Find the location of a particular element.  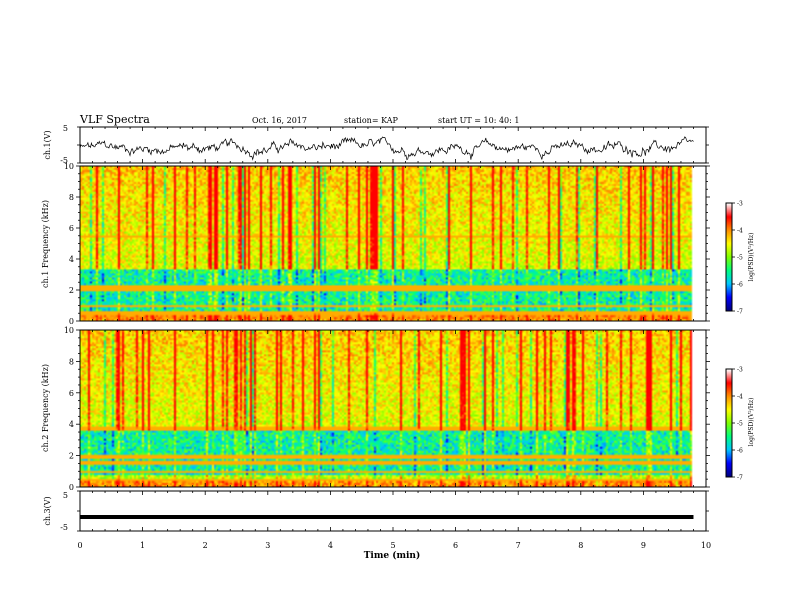

ch2-spectrogram-ylabel: ch.2 Frequency (kHz) is located at coordinates (45, 408).